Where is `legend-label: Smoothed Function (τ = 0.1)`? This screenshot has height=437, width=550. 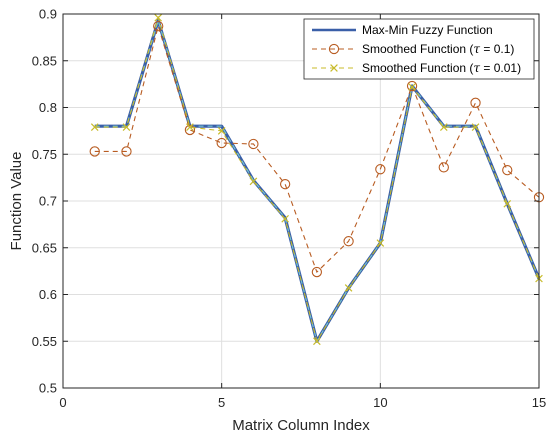
legend-label: Smoothed Function (τ = 0.1) is located at coordinates (438, 49).